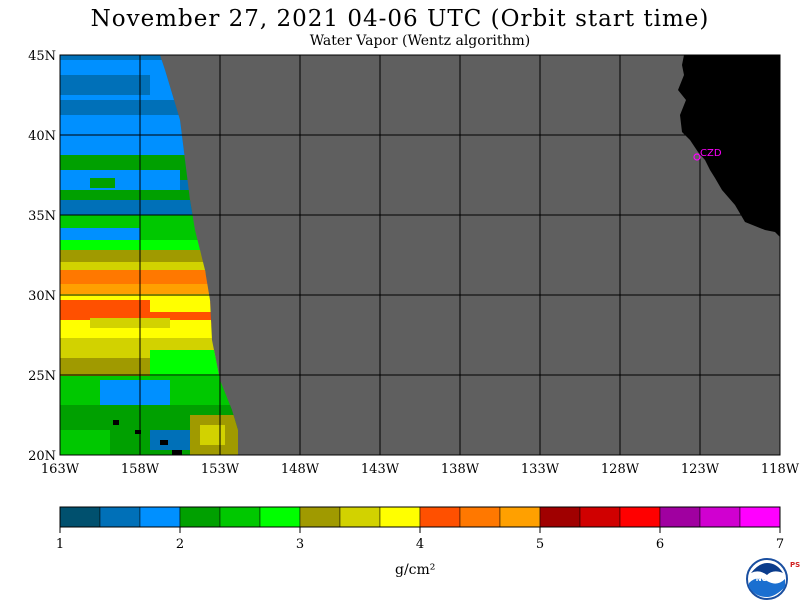  Describe the element at coordinates (42, 56) in the screenshot. I see `latitude-label: 45N` at that location.